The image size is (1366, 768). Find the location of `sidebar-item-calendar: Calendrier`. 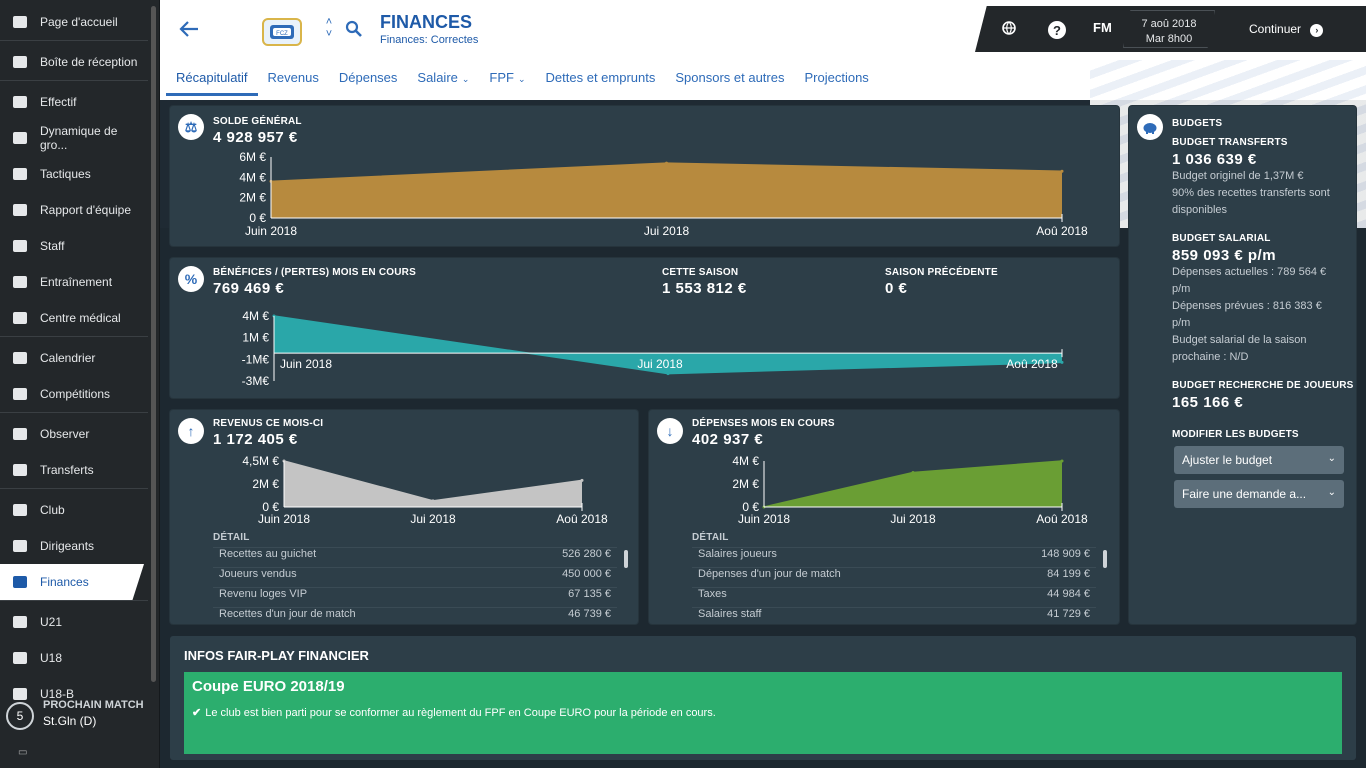

sidebar-item-calendar: Calendrier is located at coordinates (74, 358).